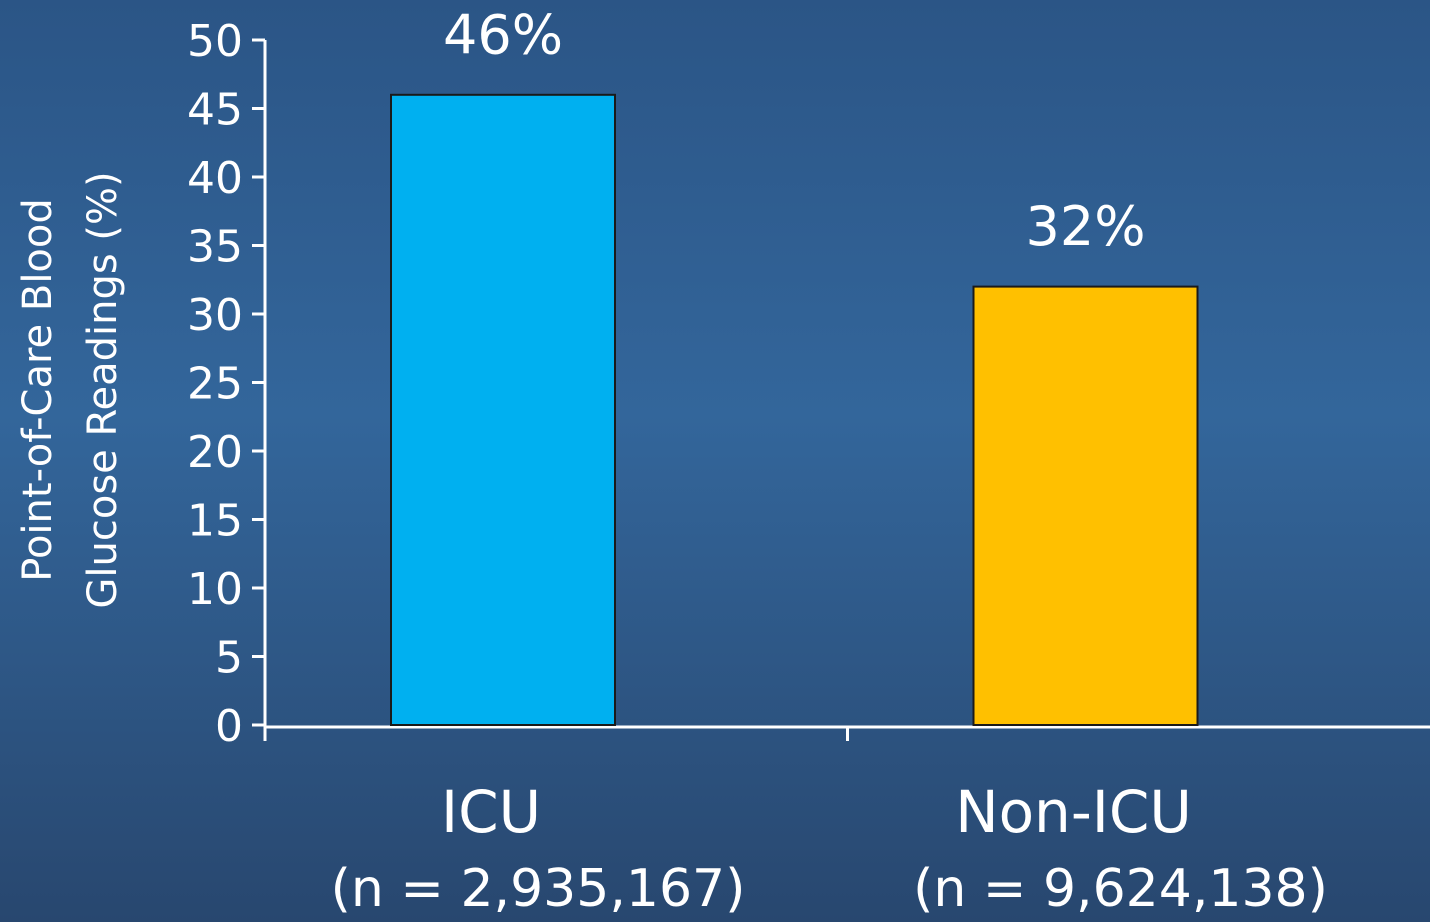 This screenshot has height=922, width=1430. I want to click on y-tick-label: 35, so click(215, 247).